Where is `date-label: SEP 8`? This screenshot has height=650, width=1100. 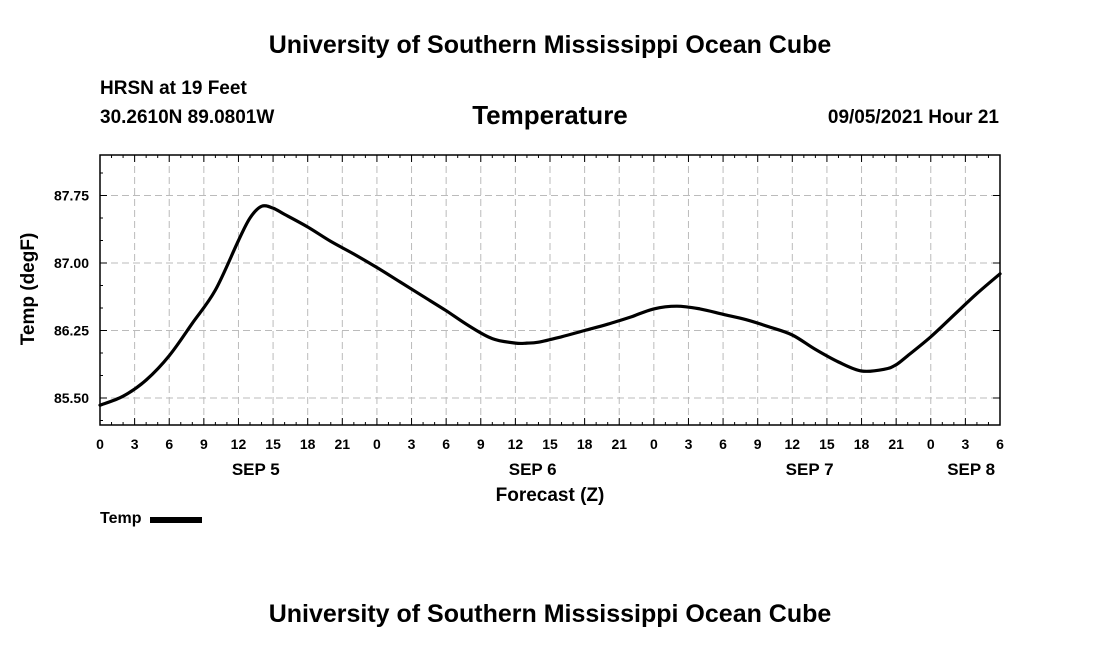
date-label: SEP 8 is located at coordinates (971, 469).